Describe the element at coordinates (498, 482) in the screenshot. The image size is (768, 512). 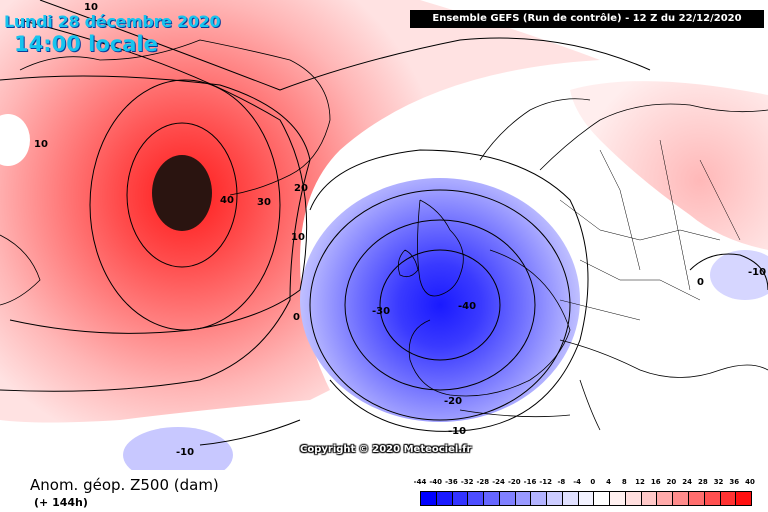
I see `legend-tick-label: -24` at that location.